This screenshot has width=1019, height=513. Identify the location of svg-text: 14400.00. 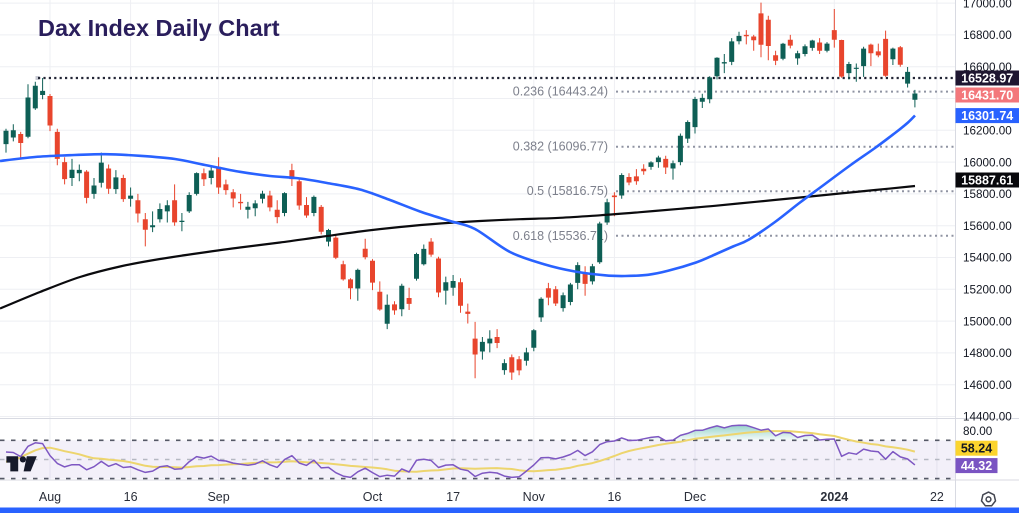
(987, 417).